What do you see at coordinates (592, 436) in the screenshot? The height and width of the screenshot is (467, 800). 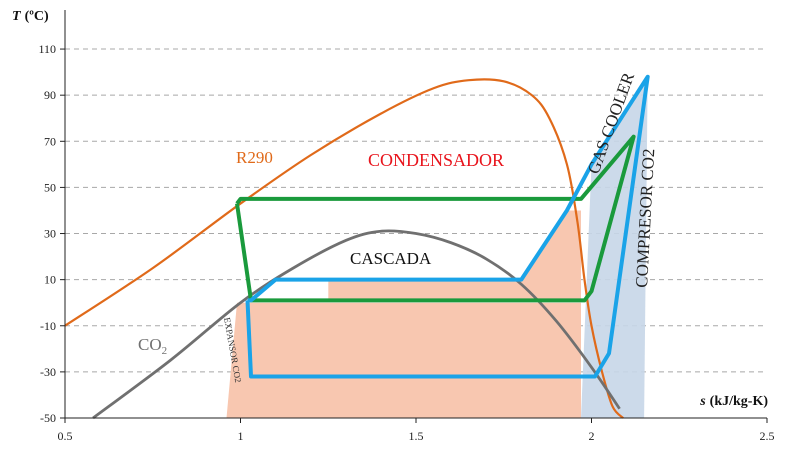 I see `x-tick-label: 2` at bounding box center [592, 436].